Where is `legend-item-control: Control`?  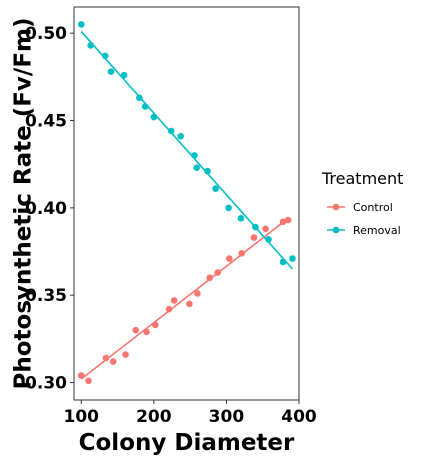
legend-item-control: Control is located at coordinates (360, 207).